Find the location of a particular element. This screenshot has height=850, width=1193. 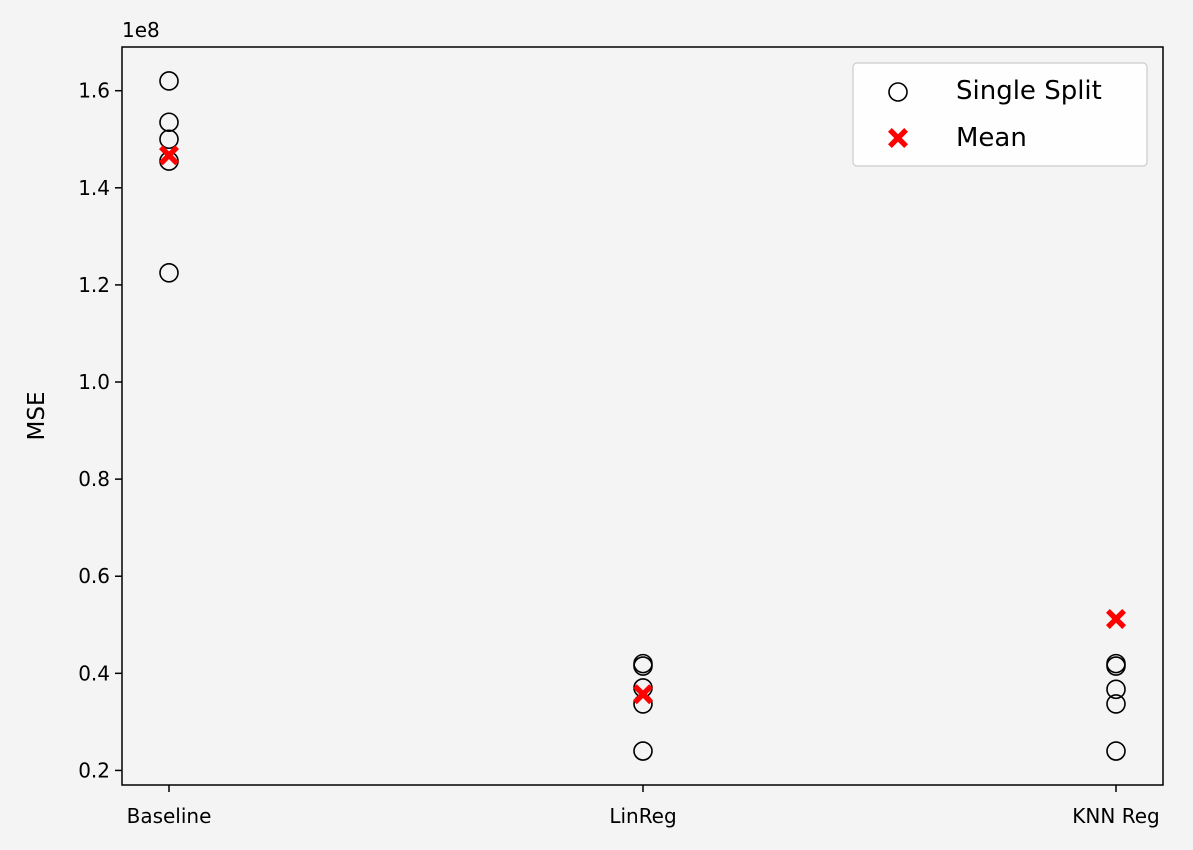

y-tick-label: 0.8 is located at coordinates (94, 479).